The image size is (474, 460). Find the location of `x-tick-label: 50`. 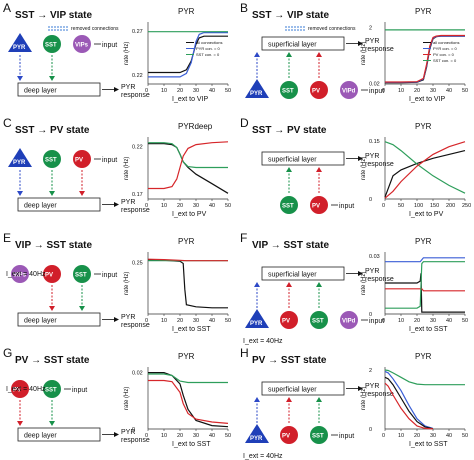

x-tick-label: 50 is located at coordinates (401, 206).